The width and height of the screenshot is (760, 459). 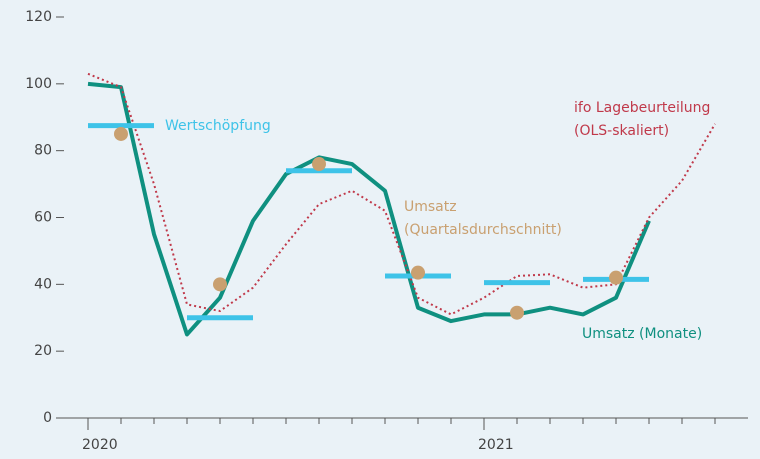 What do you see at coordinates (100, 445) in the screenshot?
I see `x-tick-label: 2020` at bounding box center [100, 445].